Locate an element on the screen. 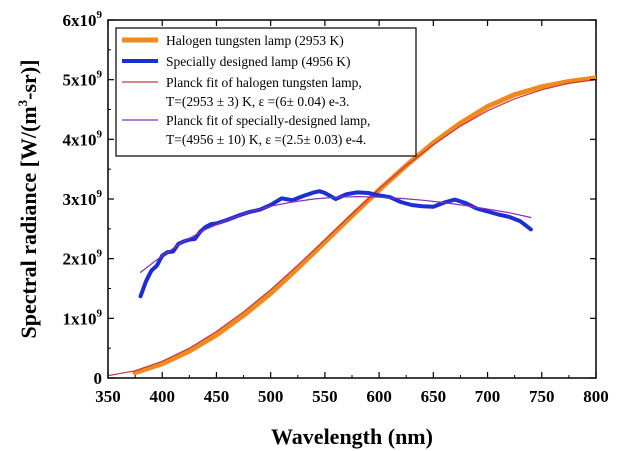 This screenshot has width=624, height=451. y-axis-title-main: Spectral radiance [W/(m is located at coordinates (28, 222).